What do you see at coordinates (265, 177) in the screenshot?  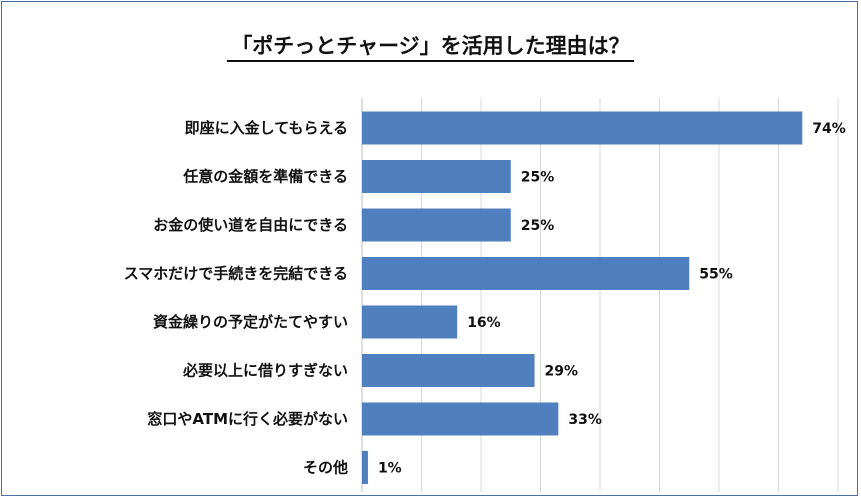 I see `category-label: 任意の金額を準備できる` at bounding box center [265, 177].